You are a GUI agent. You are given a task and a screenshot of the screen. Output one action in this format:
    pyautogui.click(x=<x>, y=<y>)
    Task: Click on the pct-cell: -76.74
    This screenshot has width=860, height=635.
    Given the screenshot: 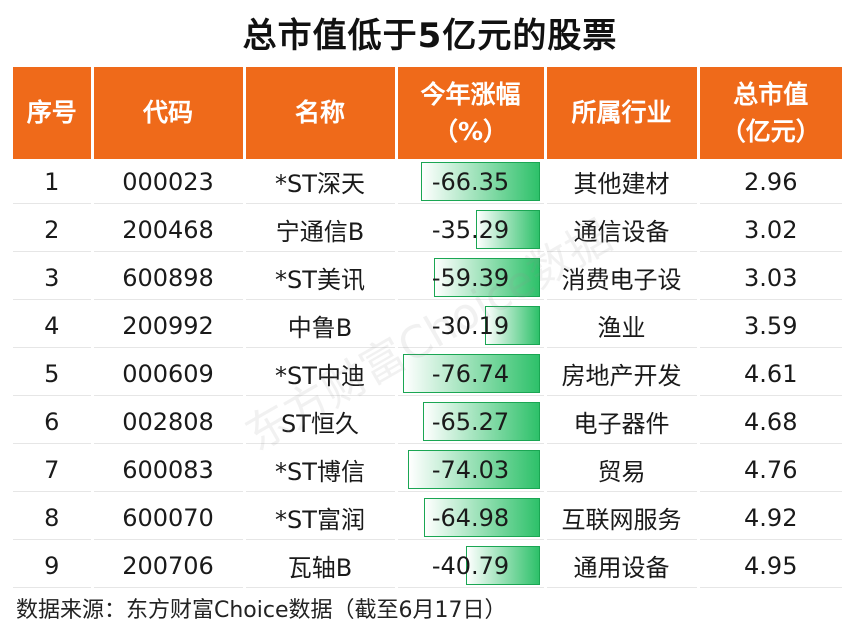 What is the action you would take?
    pyautogui.click(x=471, y=374)
    